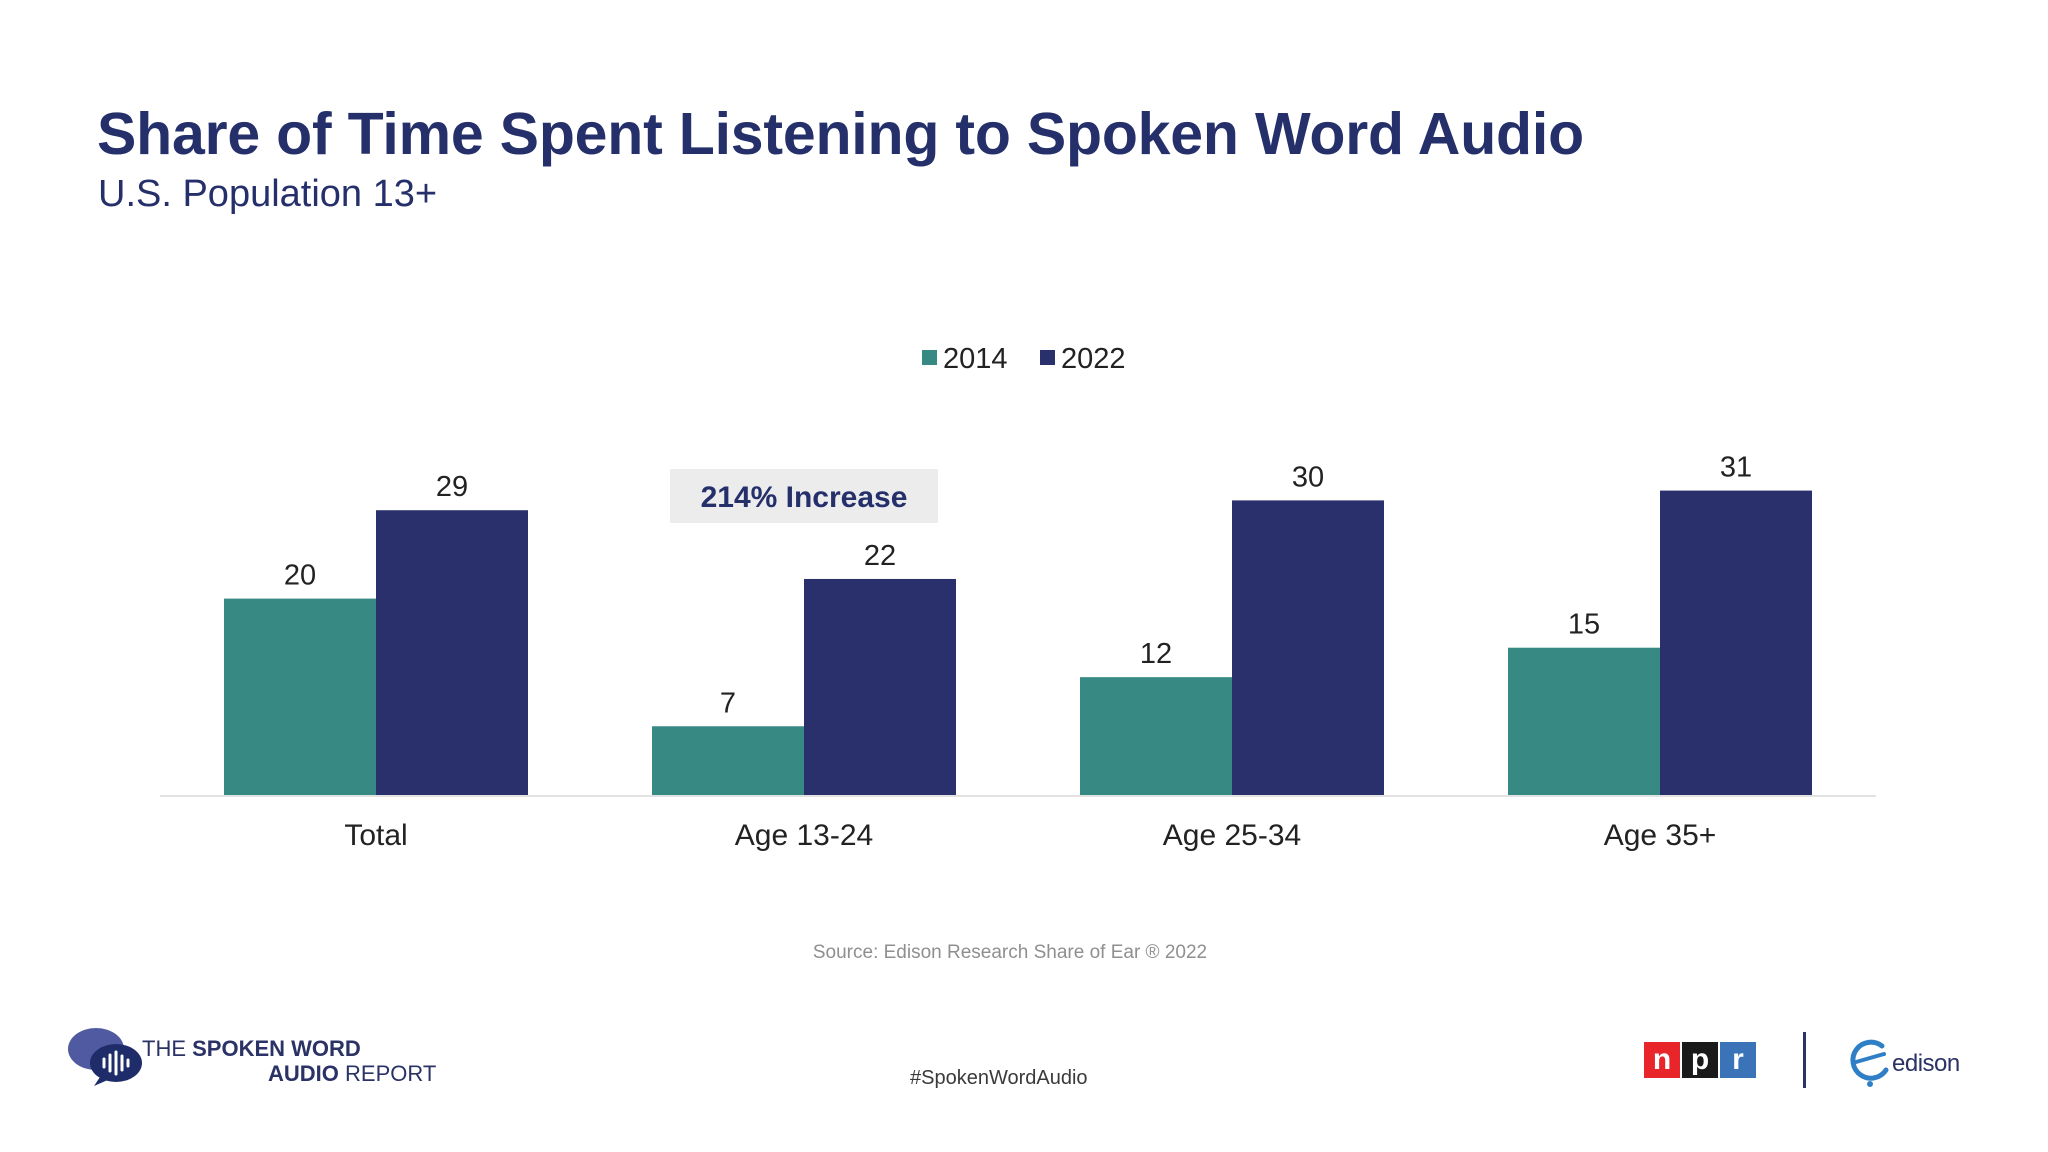  Describe the element at coordinates (1869, 1063) in the screenshot. I see `edison-e-icon` at that location.